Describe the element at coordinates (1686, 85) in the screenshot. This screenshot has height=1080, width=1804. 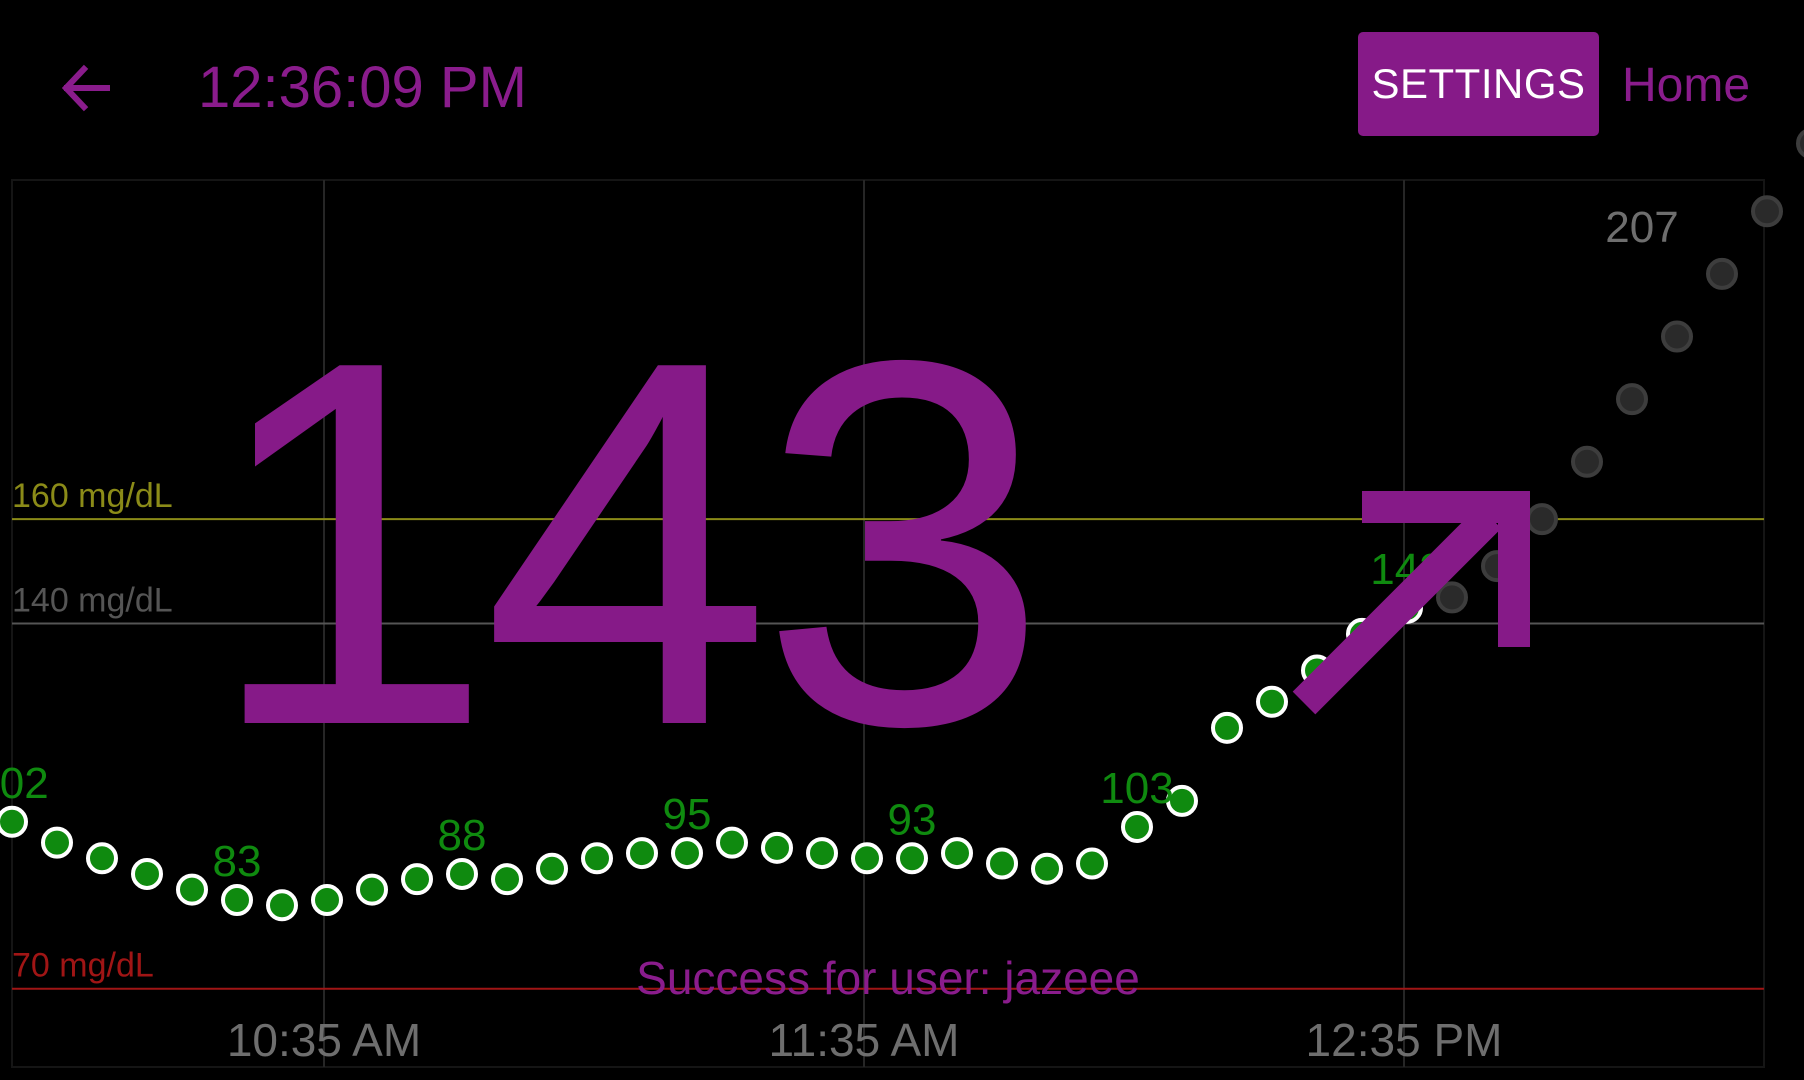
I see `home-link: Home` at that location.